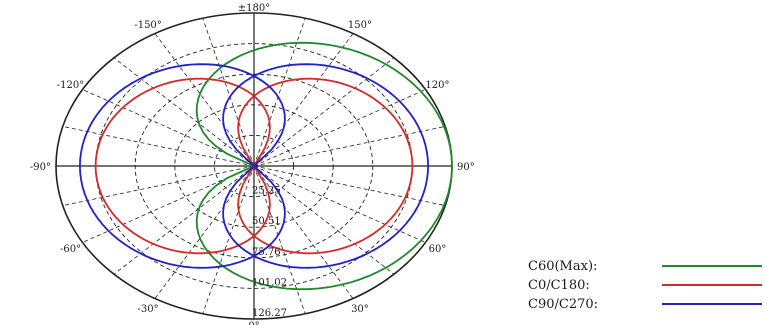 The width and height of the screenshot is (765, 325). What do you see at coordinates (360, 309) in the screenshot?
I see `angle-label: 30°` at bounding box center [360, 309].